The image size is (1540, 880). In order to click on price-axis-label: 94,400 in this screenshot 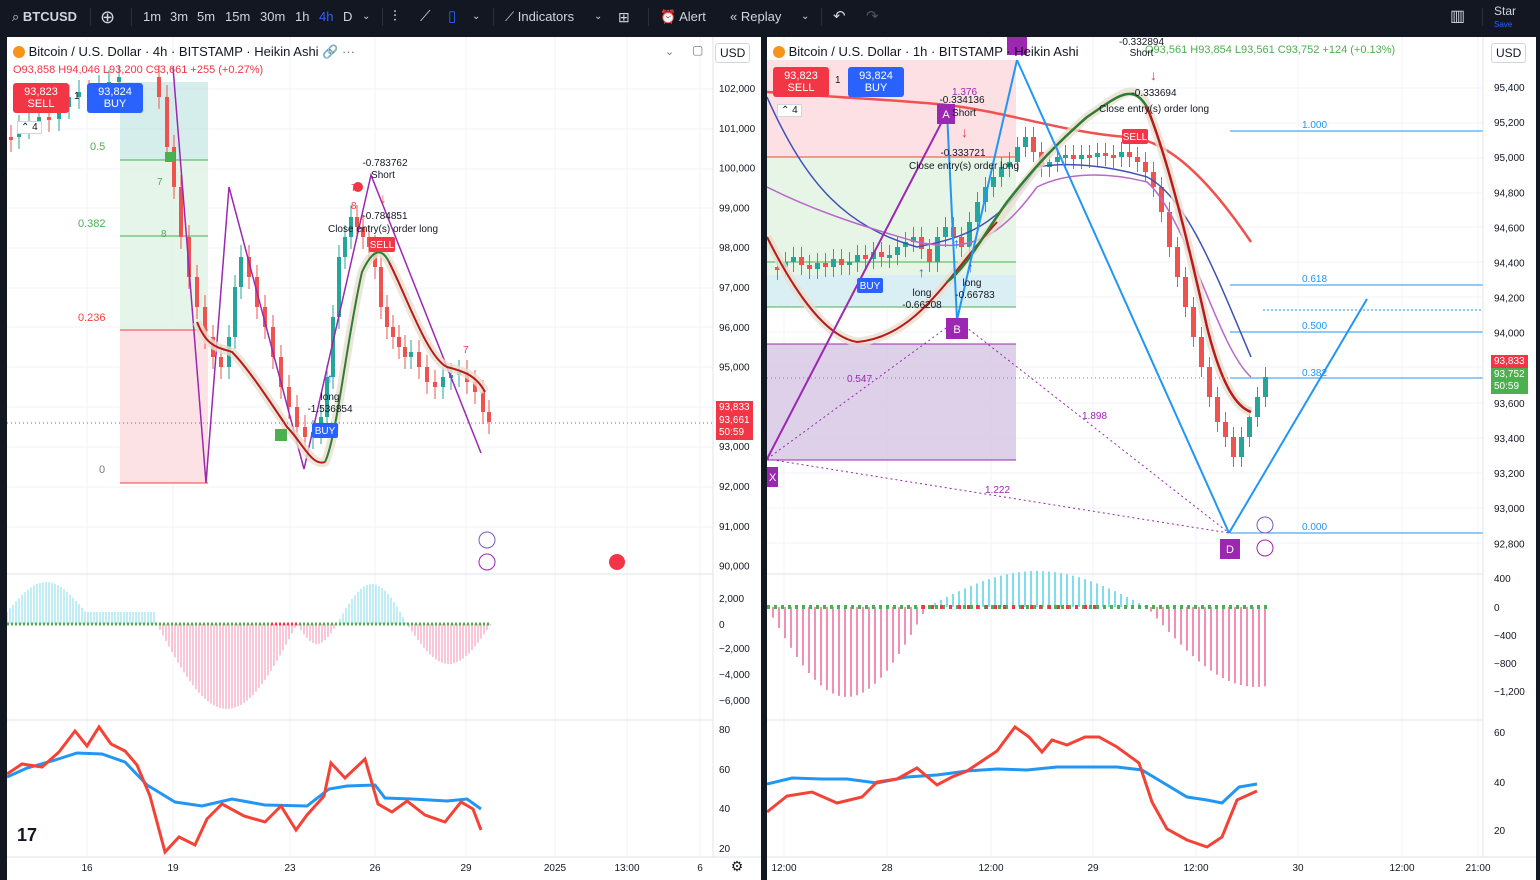, I will do `click(1509, 264)`.